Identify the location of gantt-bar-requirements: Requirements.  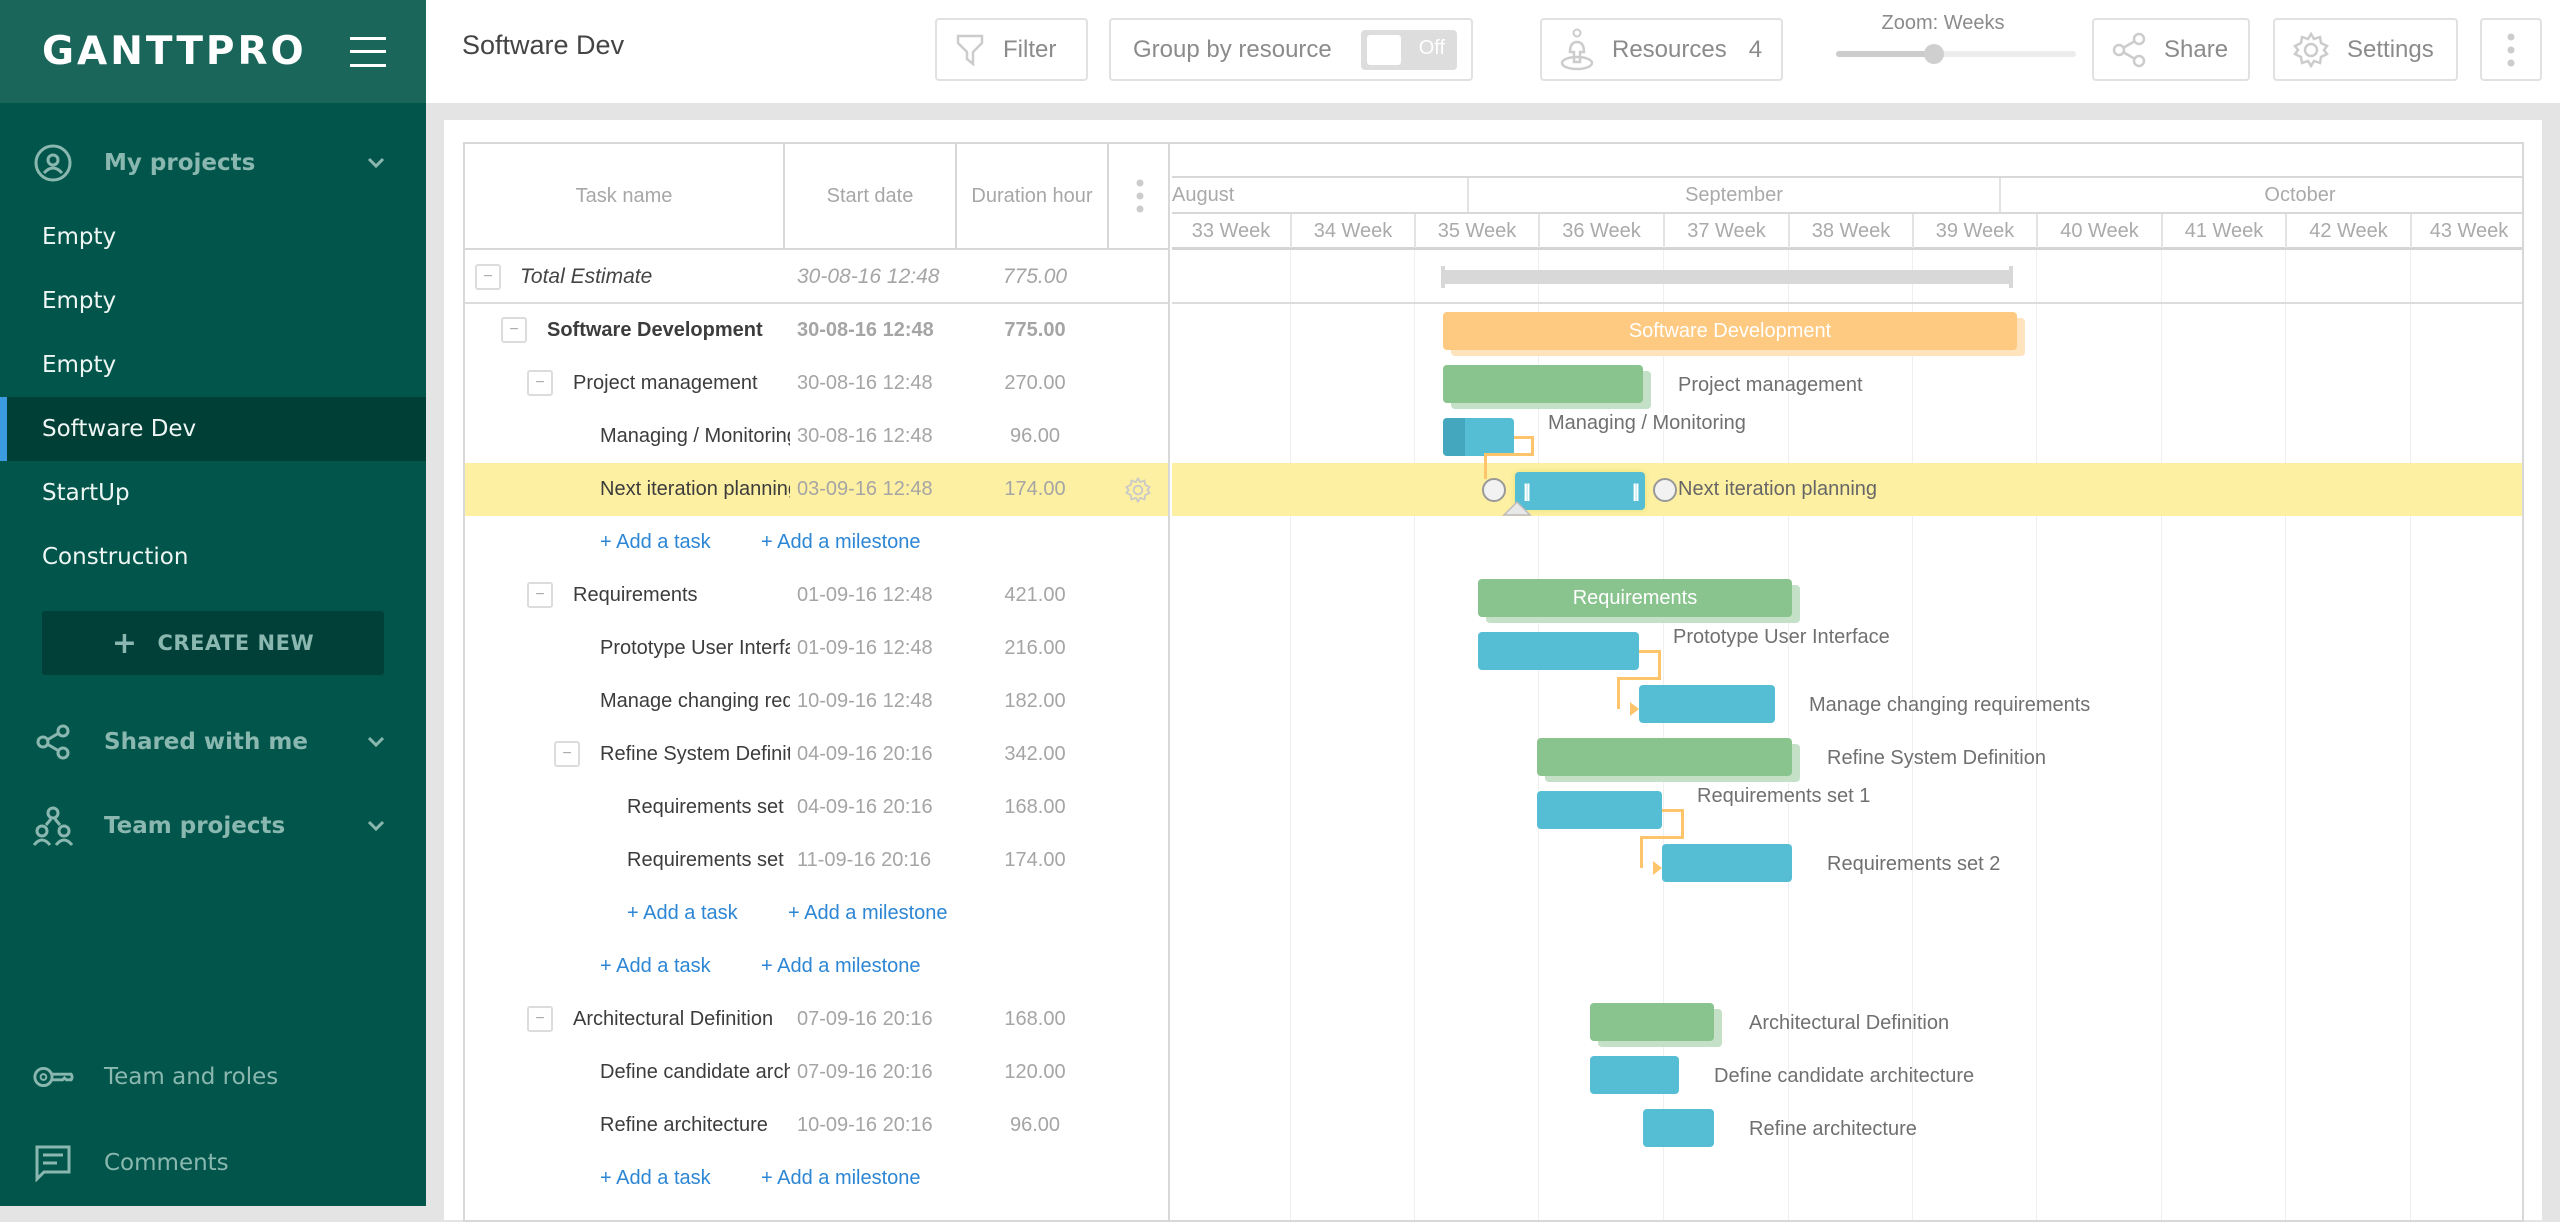
(1635, 598).